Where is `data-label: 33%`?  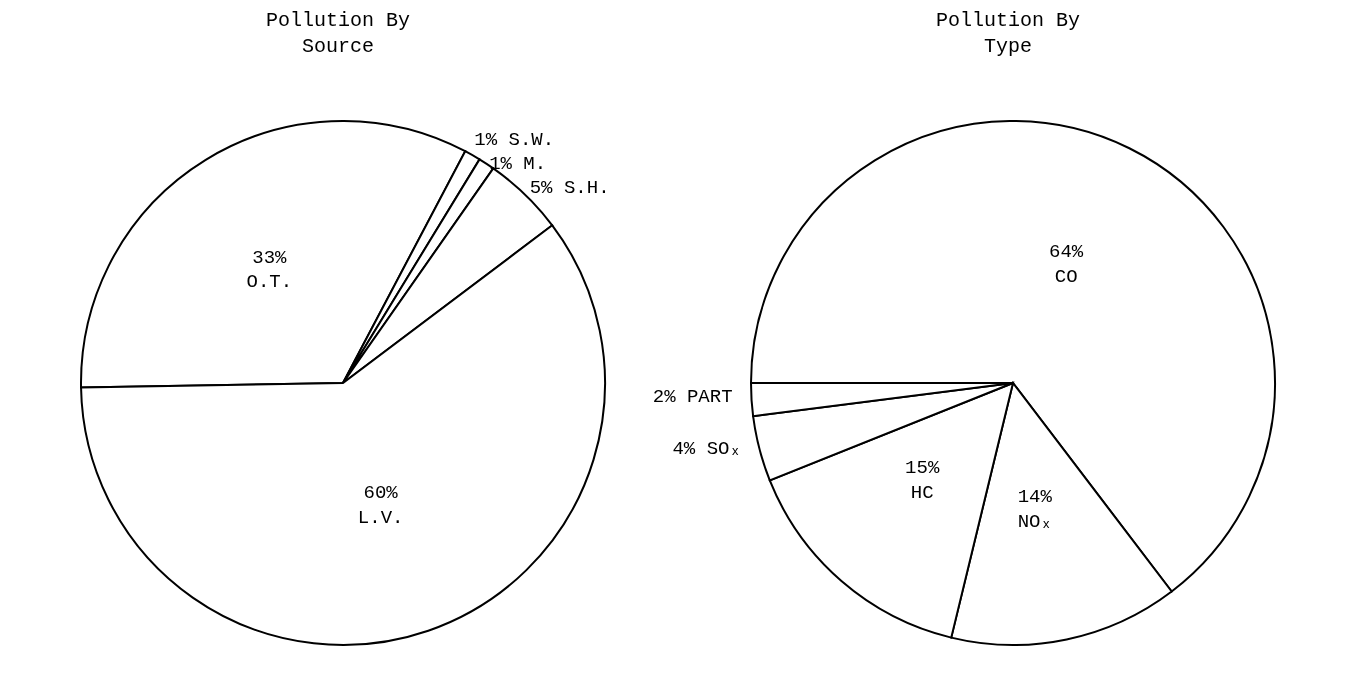
data-label: 33% is located at coordinates (270, 257).